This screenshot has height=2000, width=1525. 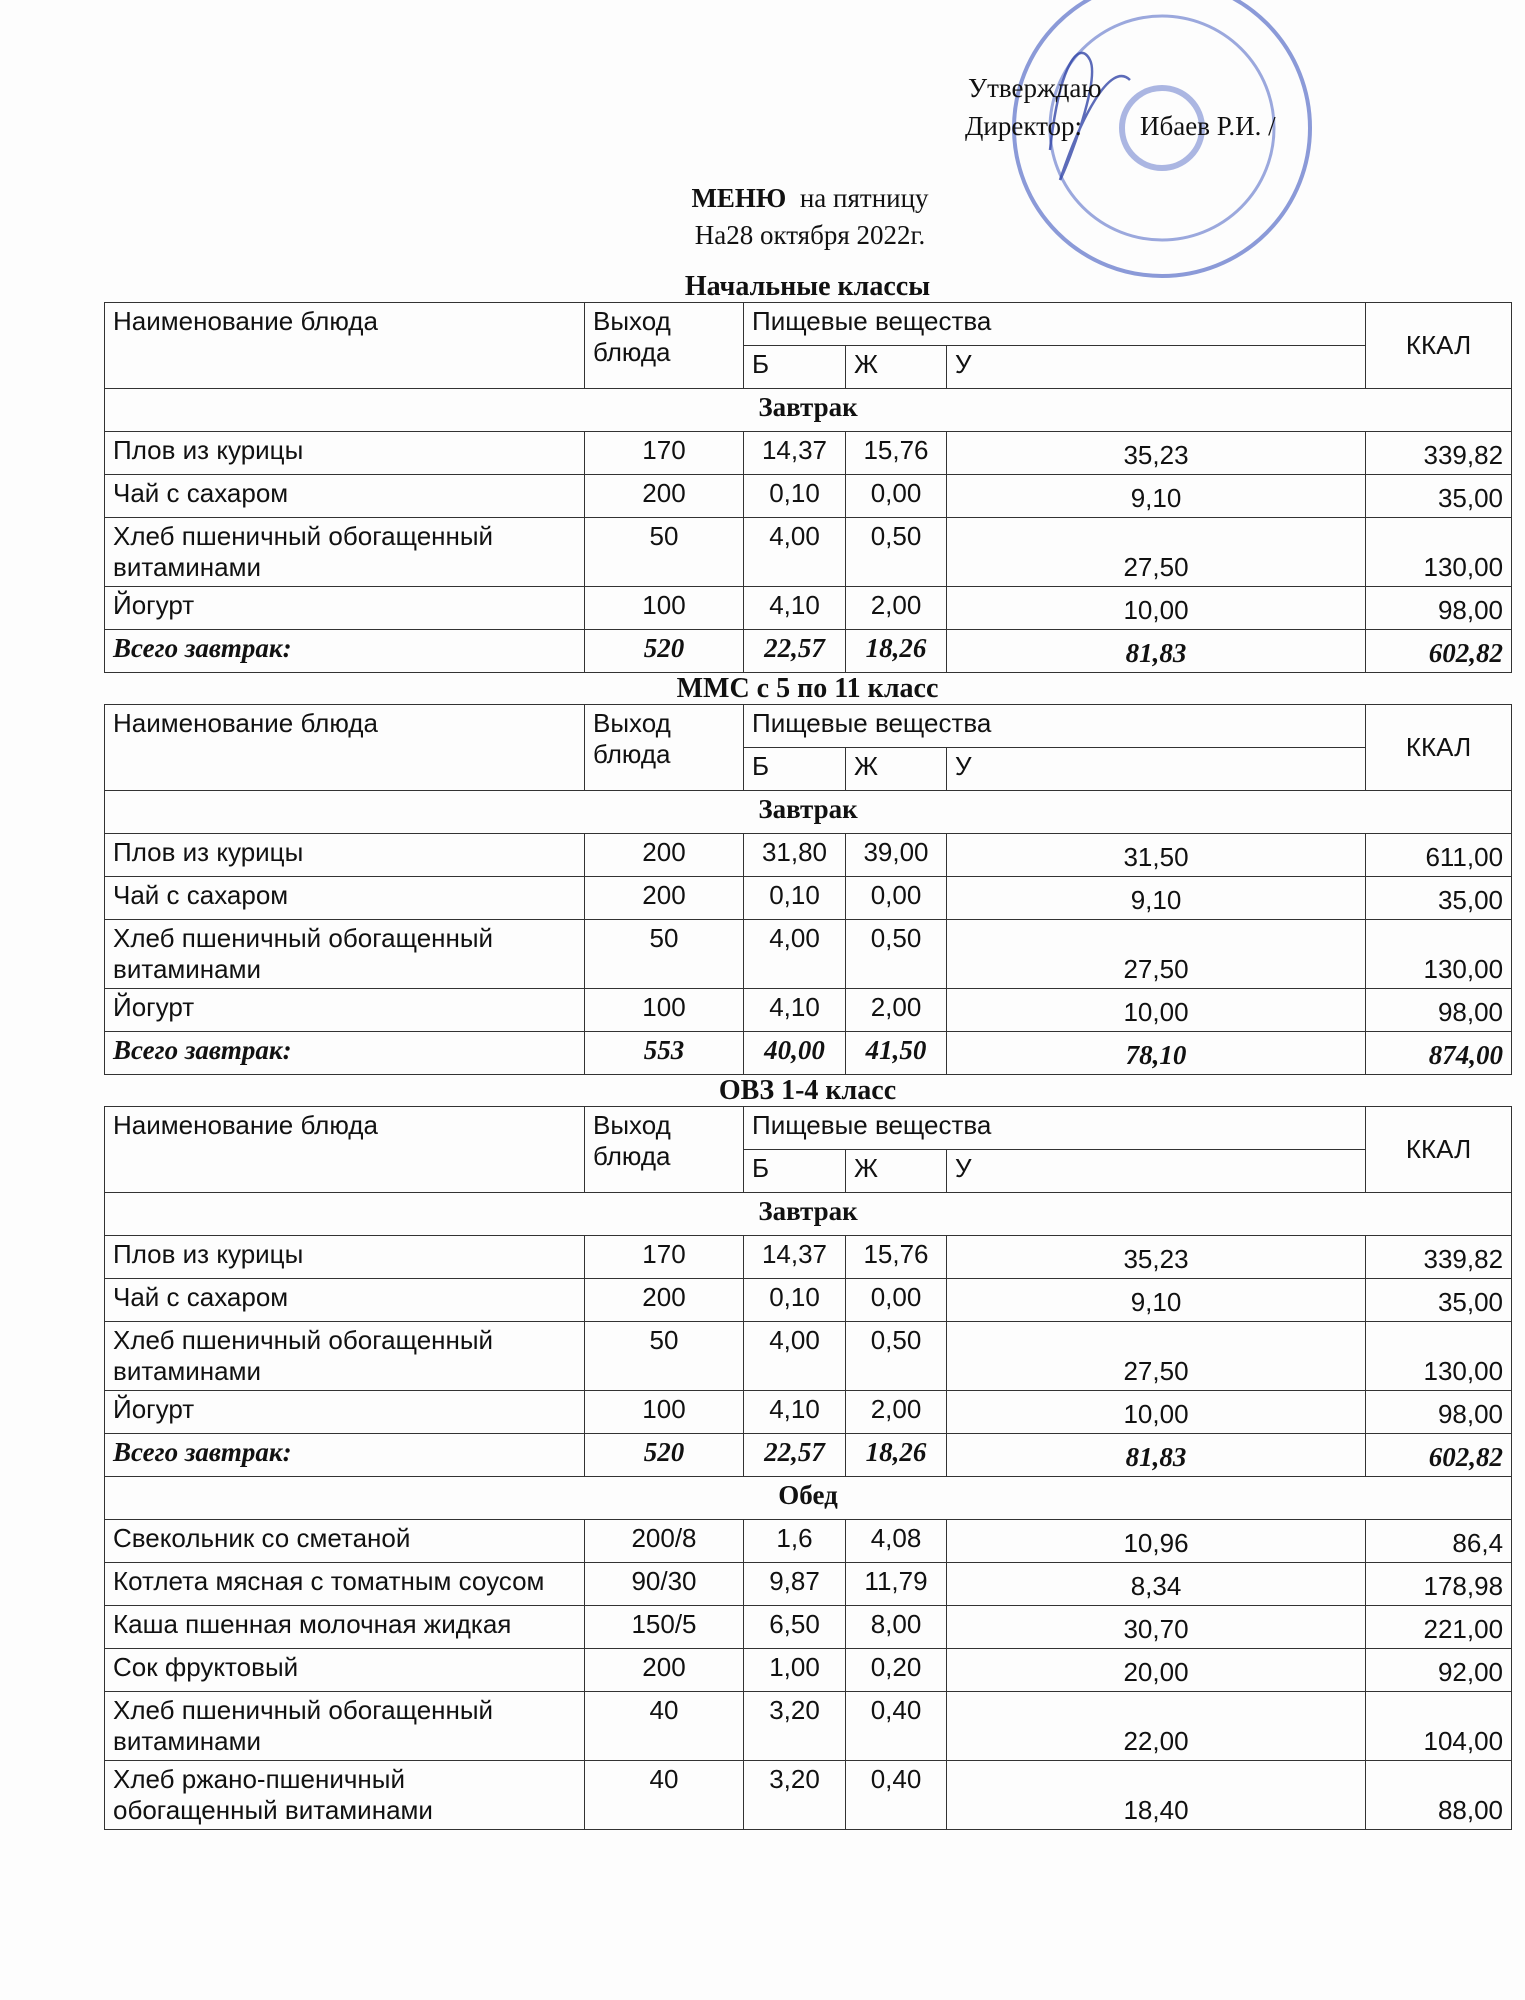 I want to click on total-value: 22,57, so click(x=794, y=1455).